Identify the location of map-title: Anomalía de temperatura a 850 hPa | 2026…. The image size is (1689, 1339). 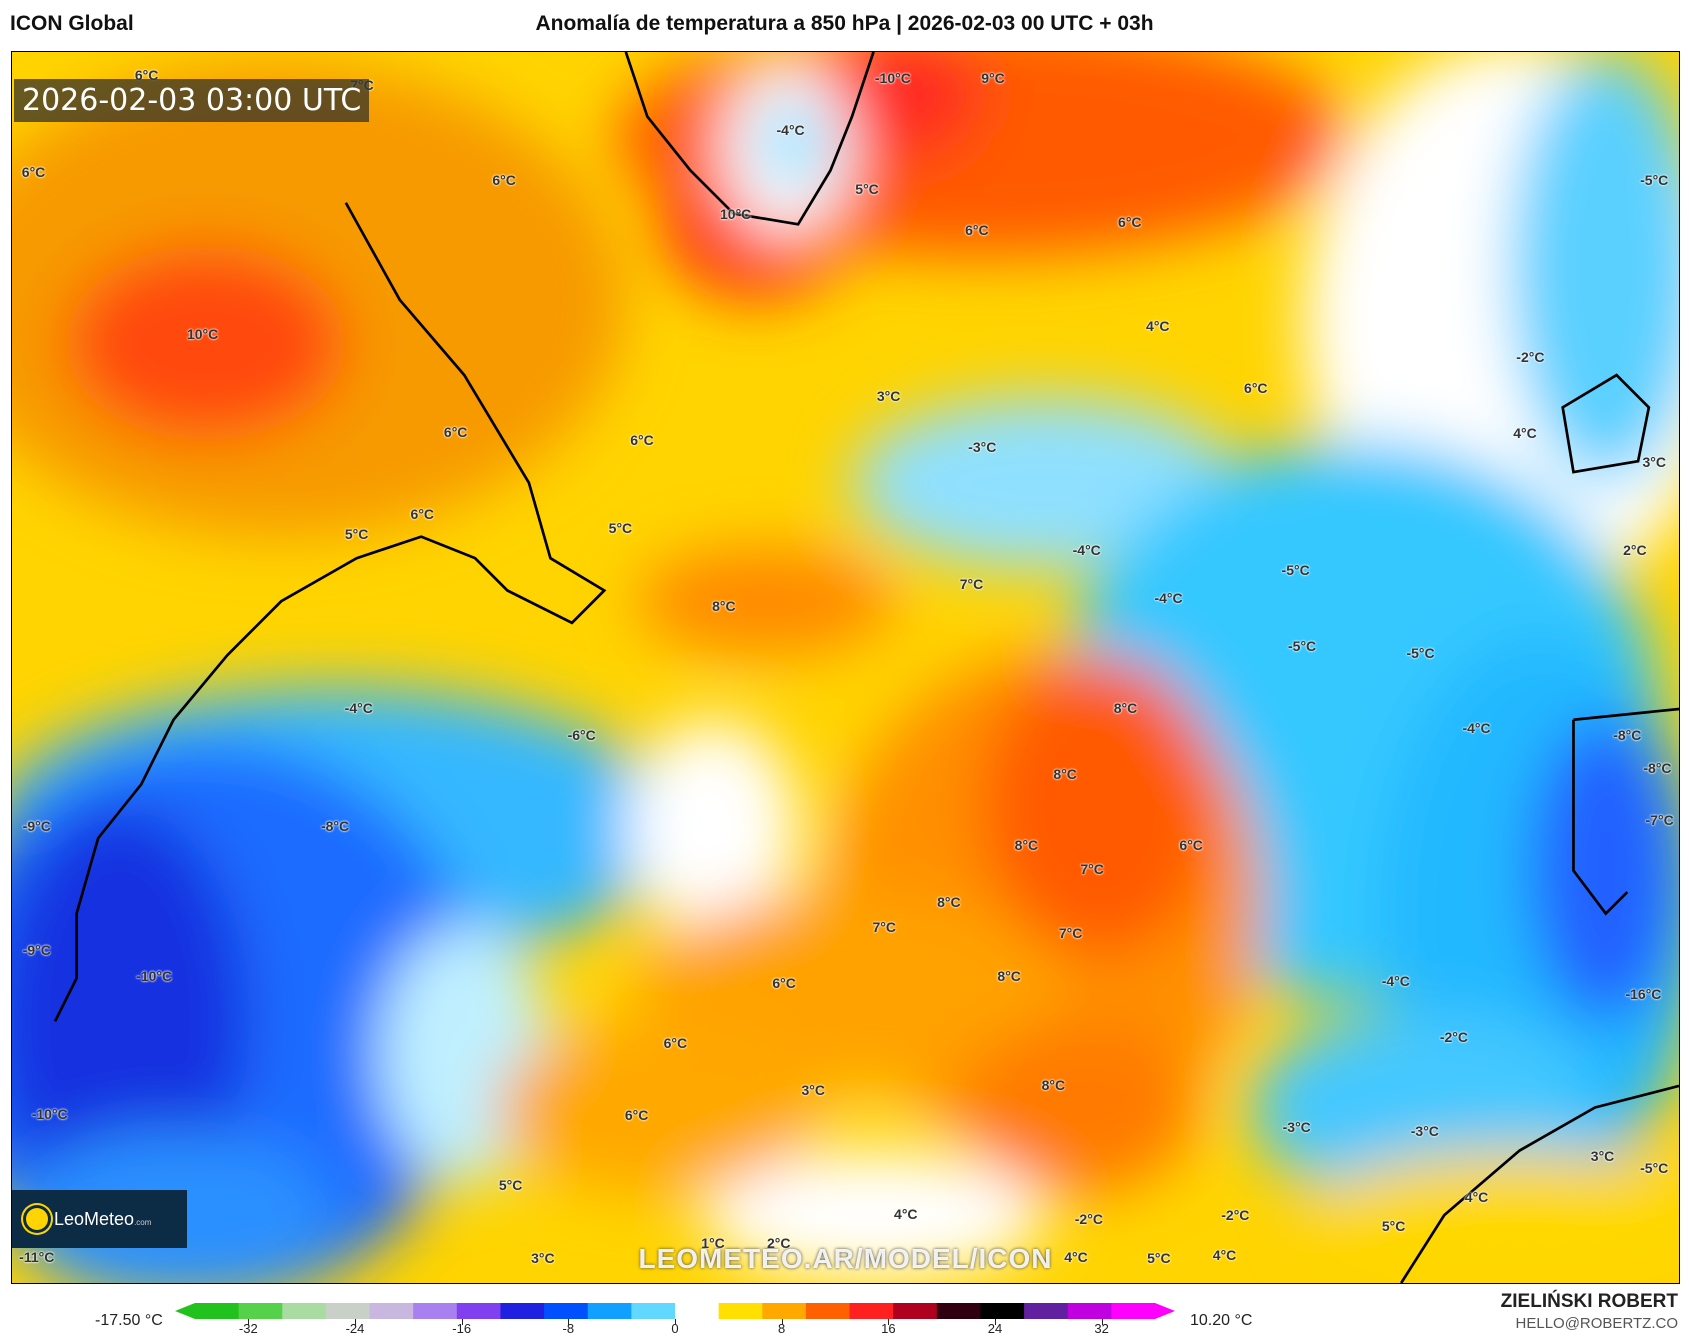
(844, 23).